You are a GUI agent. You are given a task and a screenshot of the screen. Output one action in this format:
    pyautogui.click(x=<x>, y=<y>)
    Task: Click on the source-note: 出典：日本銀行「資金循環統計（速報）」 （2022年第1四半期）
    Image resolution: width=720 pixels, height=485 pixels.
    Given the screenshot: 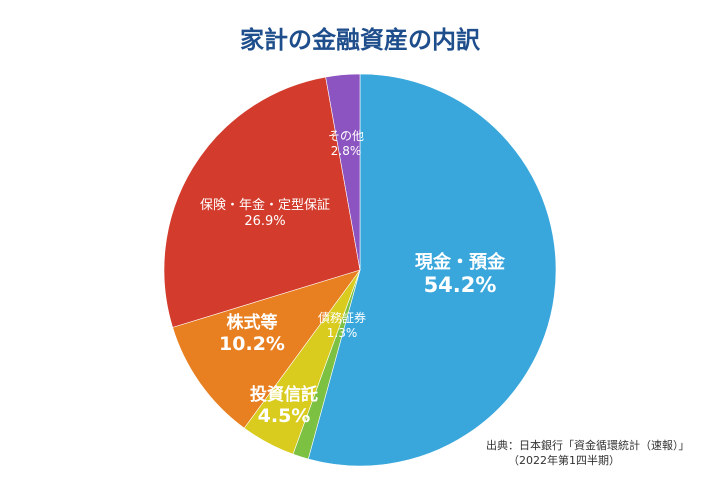 What is the action you would take?
    pyautogui.click(x=602, y=453)
    